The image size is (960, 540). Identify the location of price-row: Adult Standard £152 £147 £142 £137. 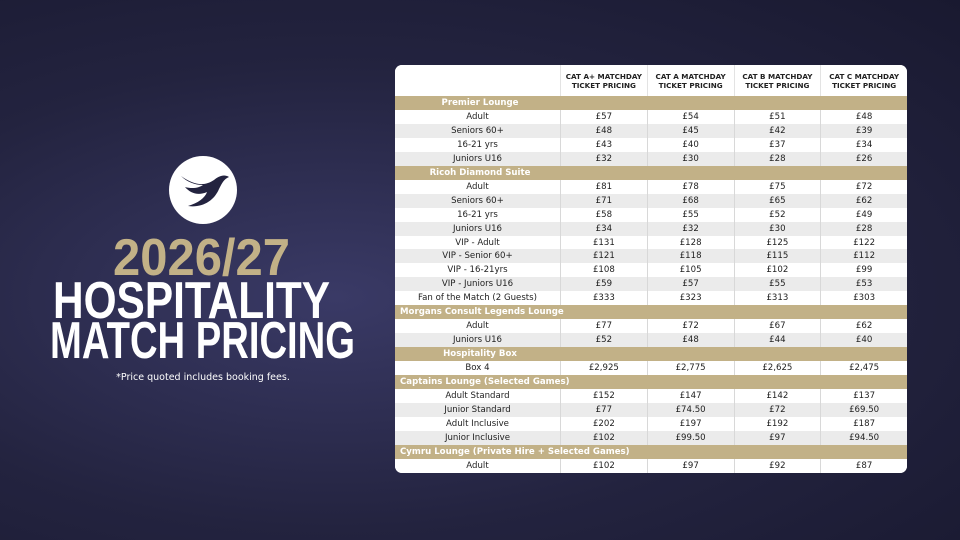
(651, 396).